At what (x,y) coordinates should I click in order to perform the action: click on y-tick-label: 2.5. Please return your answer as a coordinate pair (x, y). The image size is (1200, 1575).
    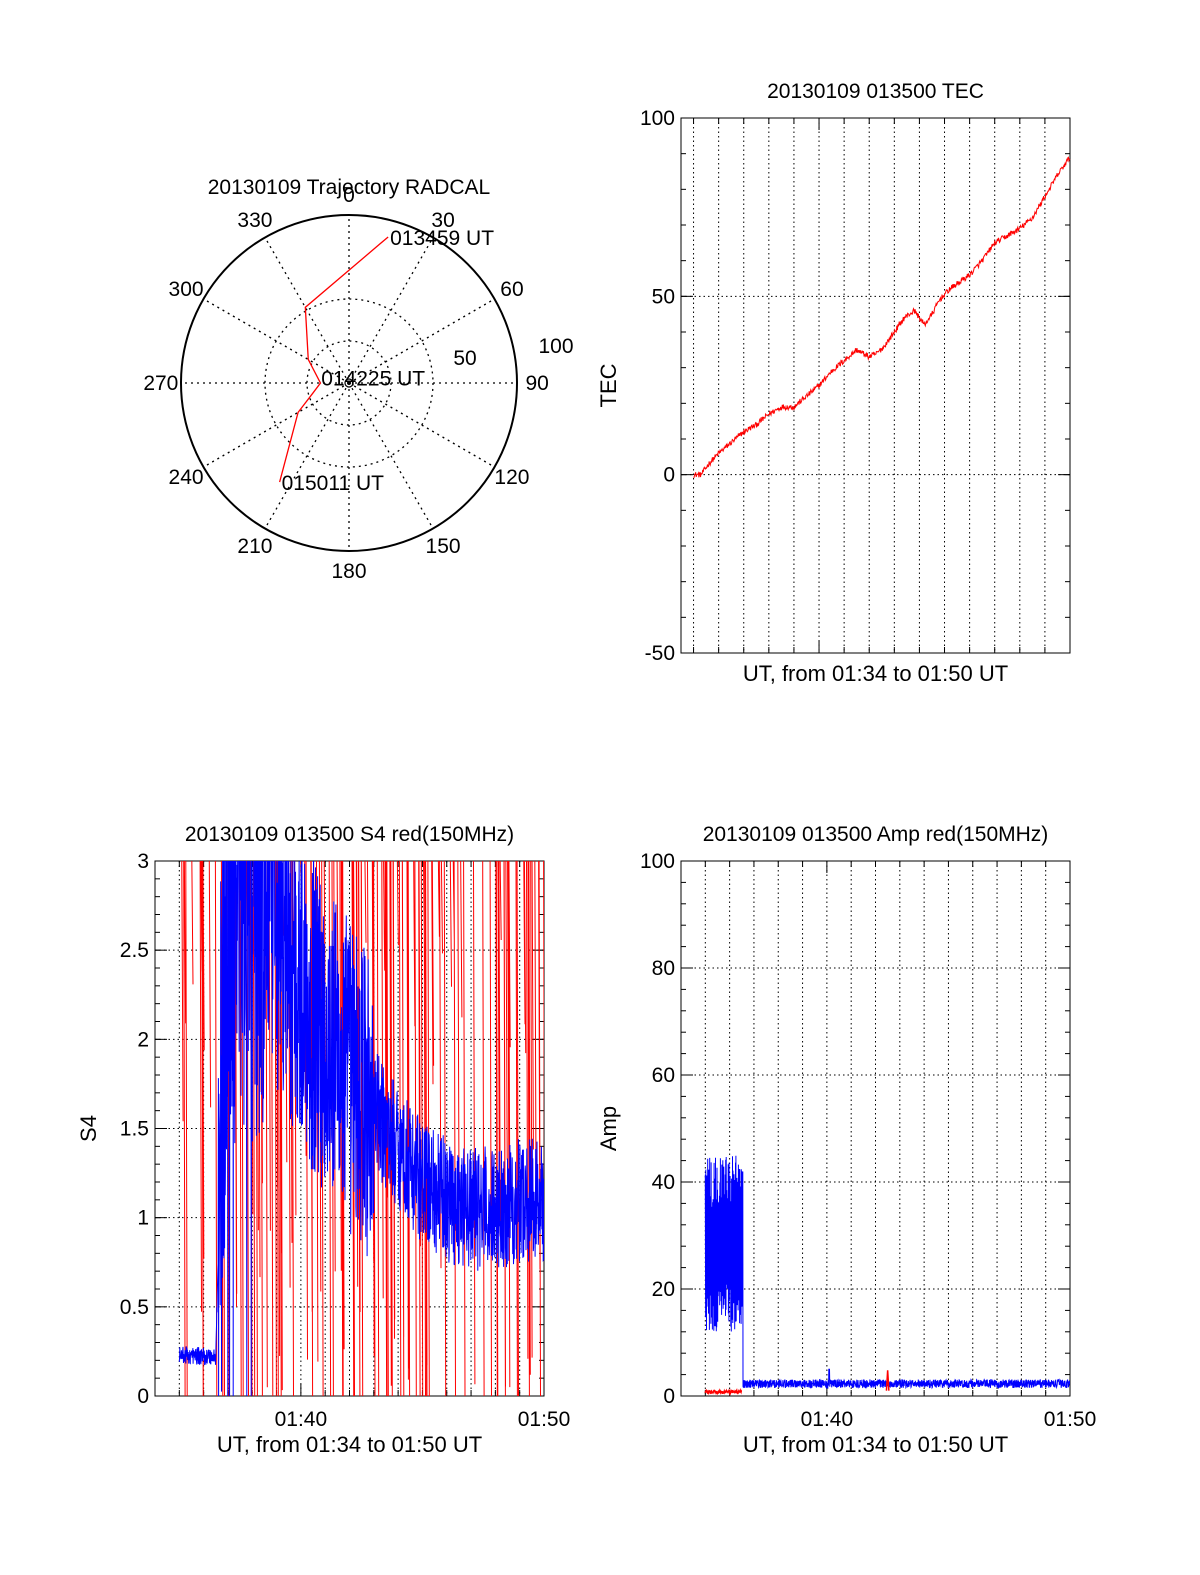
    Looking at the image, I should click on (134, 950).